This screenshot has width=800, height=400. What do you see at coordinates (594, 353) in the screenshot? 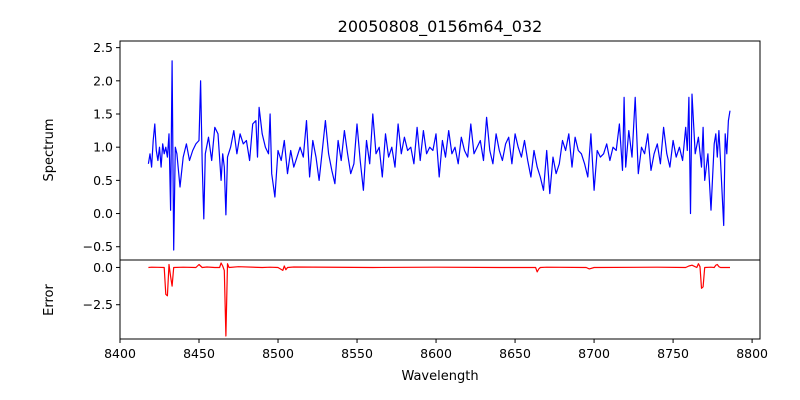
I see `x-tick-label: 8700` at bounding box center [594, 353].